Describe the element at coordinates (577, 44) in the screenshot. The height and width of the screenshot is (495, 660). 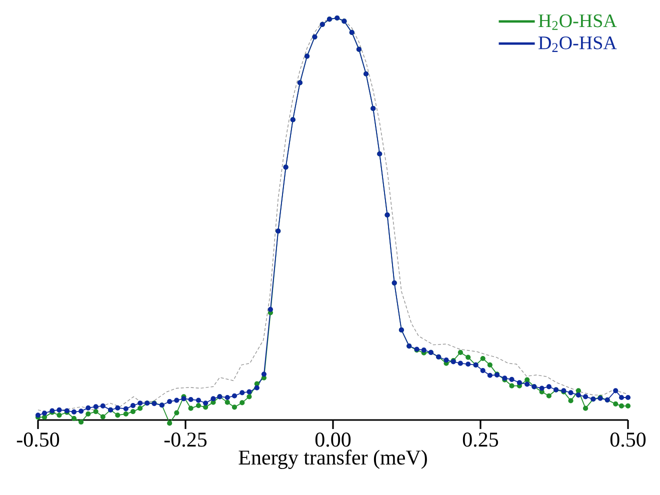
I see `legend-label: D$_{2}$O-HSA` at that location.